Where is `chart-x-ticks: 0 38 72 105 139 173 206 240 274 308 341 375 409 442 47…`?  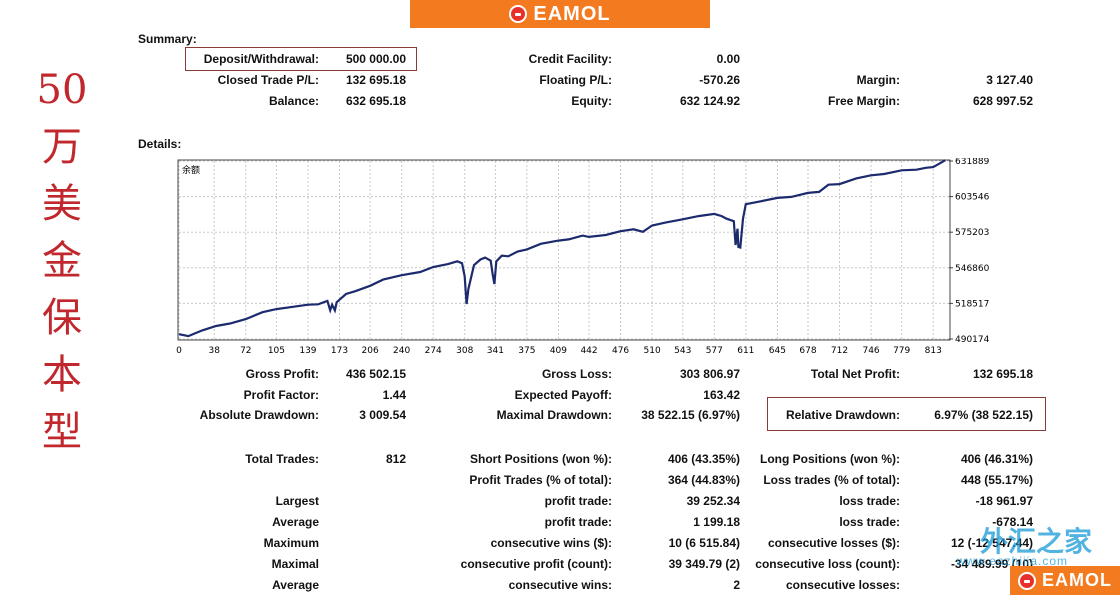
chart-x-ticks: 0 38 72 105 139 173 206 240 274 308 341 375 409 442 47… is located at coordinates (559, 351).